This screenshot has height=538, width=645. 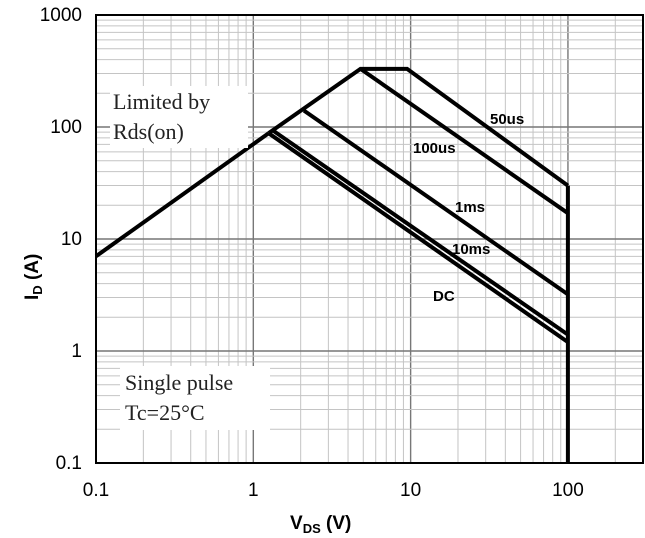 I want to click on y-tick-label: 1, so click(x=76, y=351).